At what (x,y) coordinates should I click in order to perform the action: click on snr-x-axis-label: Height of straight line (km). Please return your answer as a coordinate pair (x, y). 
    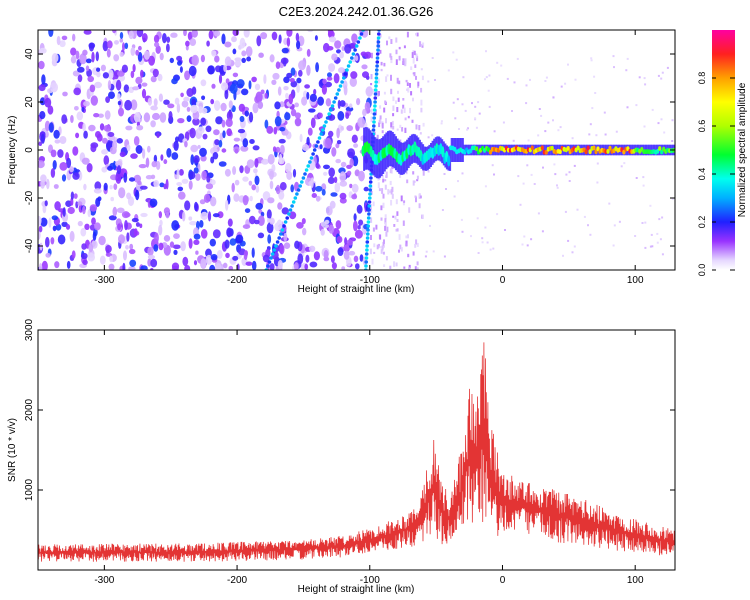
    Looking at the image, I should click on (356, 589).